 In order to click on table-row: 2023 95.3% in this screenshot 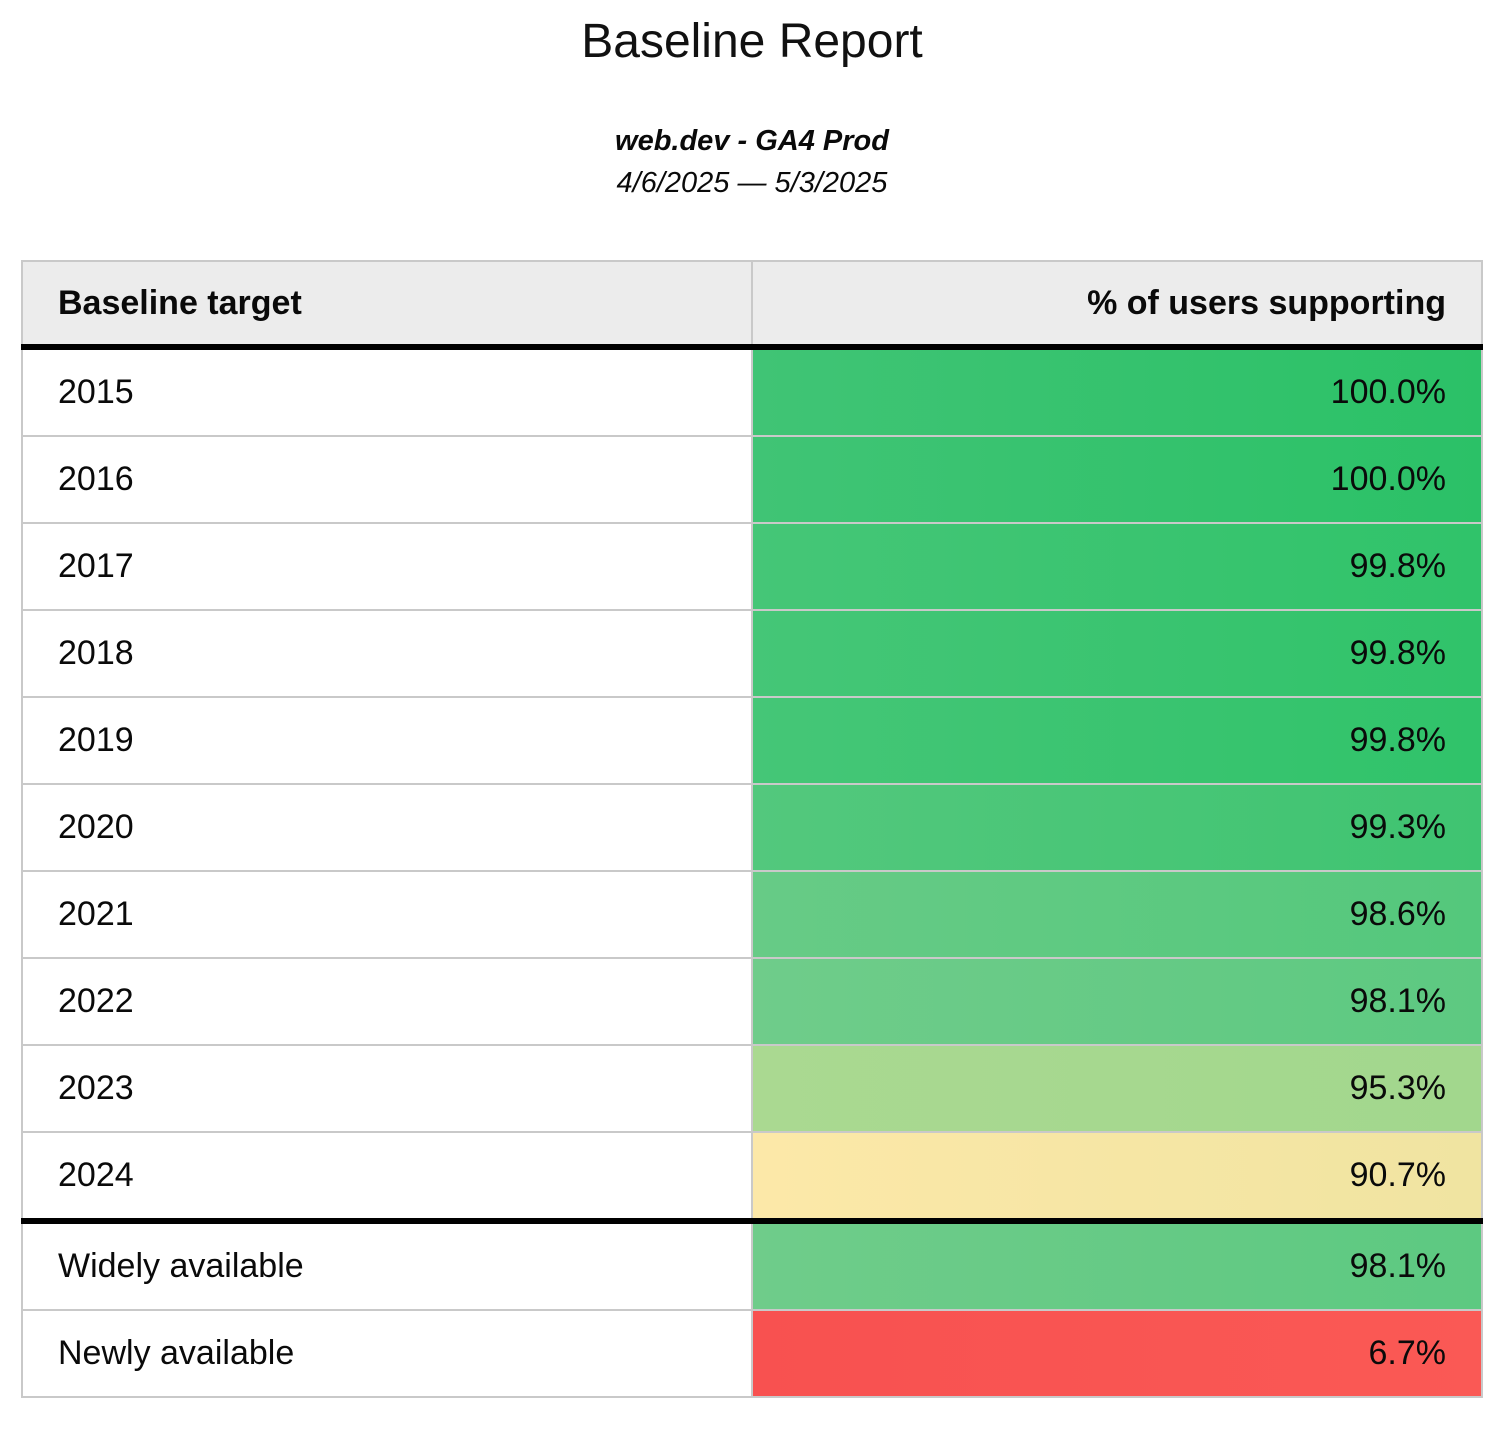, I will do `click(752, 1088)`.